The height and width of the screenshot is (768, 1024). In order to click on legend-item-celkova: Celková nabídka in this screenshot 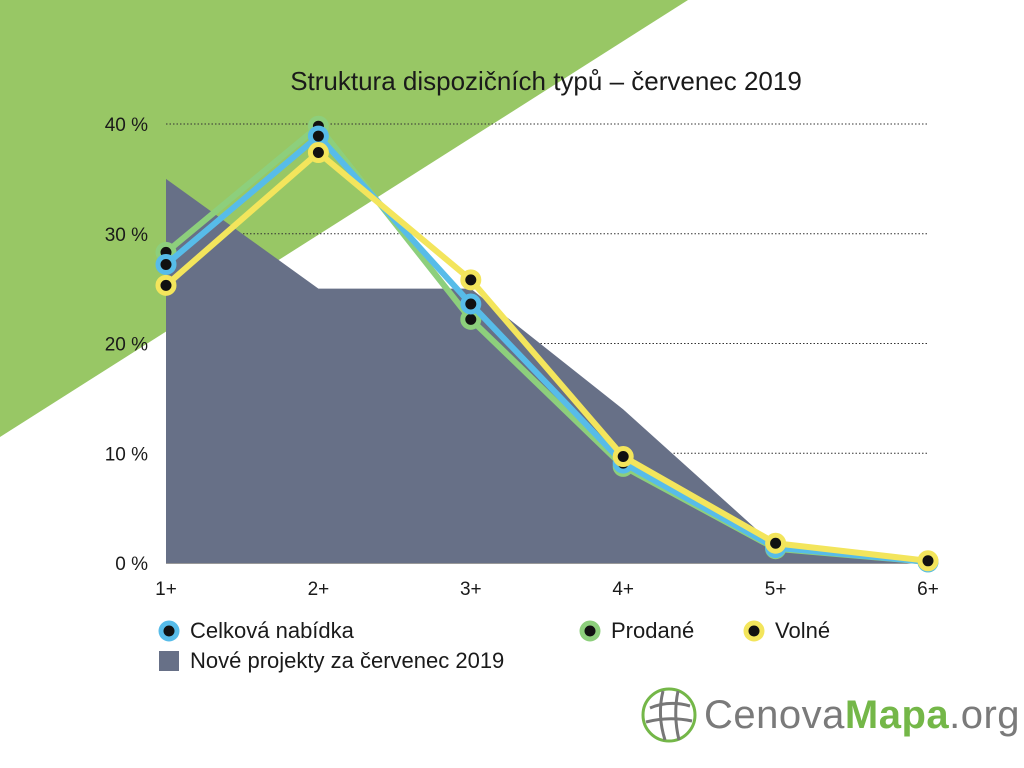, I will do `click(256, 631)`.